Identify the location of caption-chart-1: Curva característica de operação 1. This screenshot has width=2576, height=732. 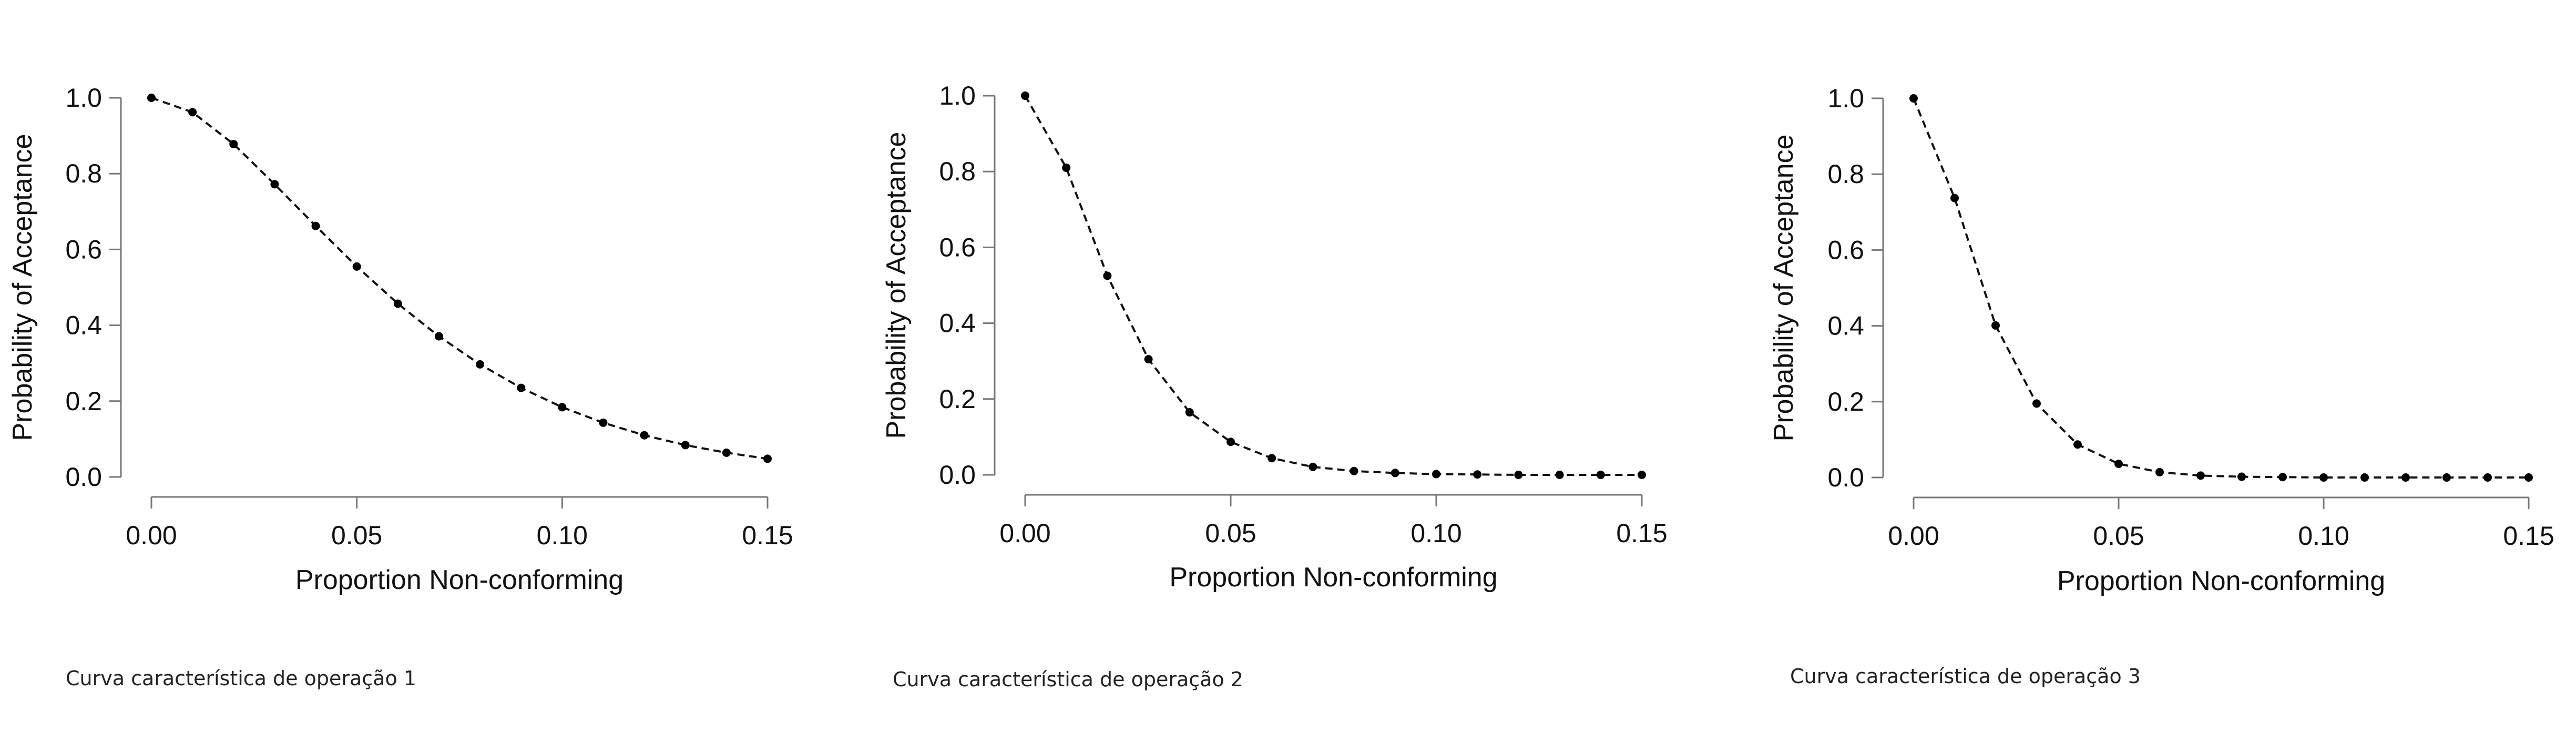
(241, 678).